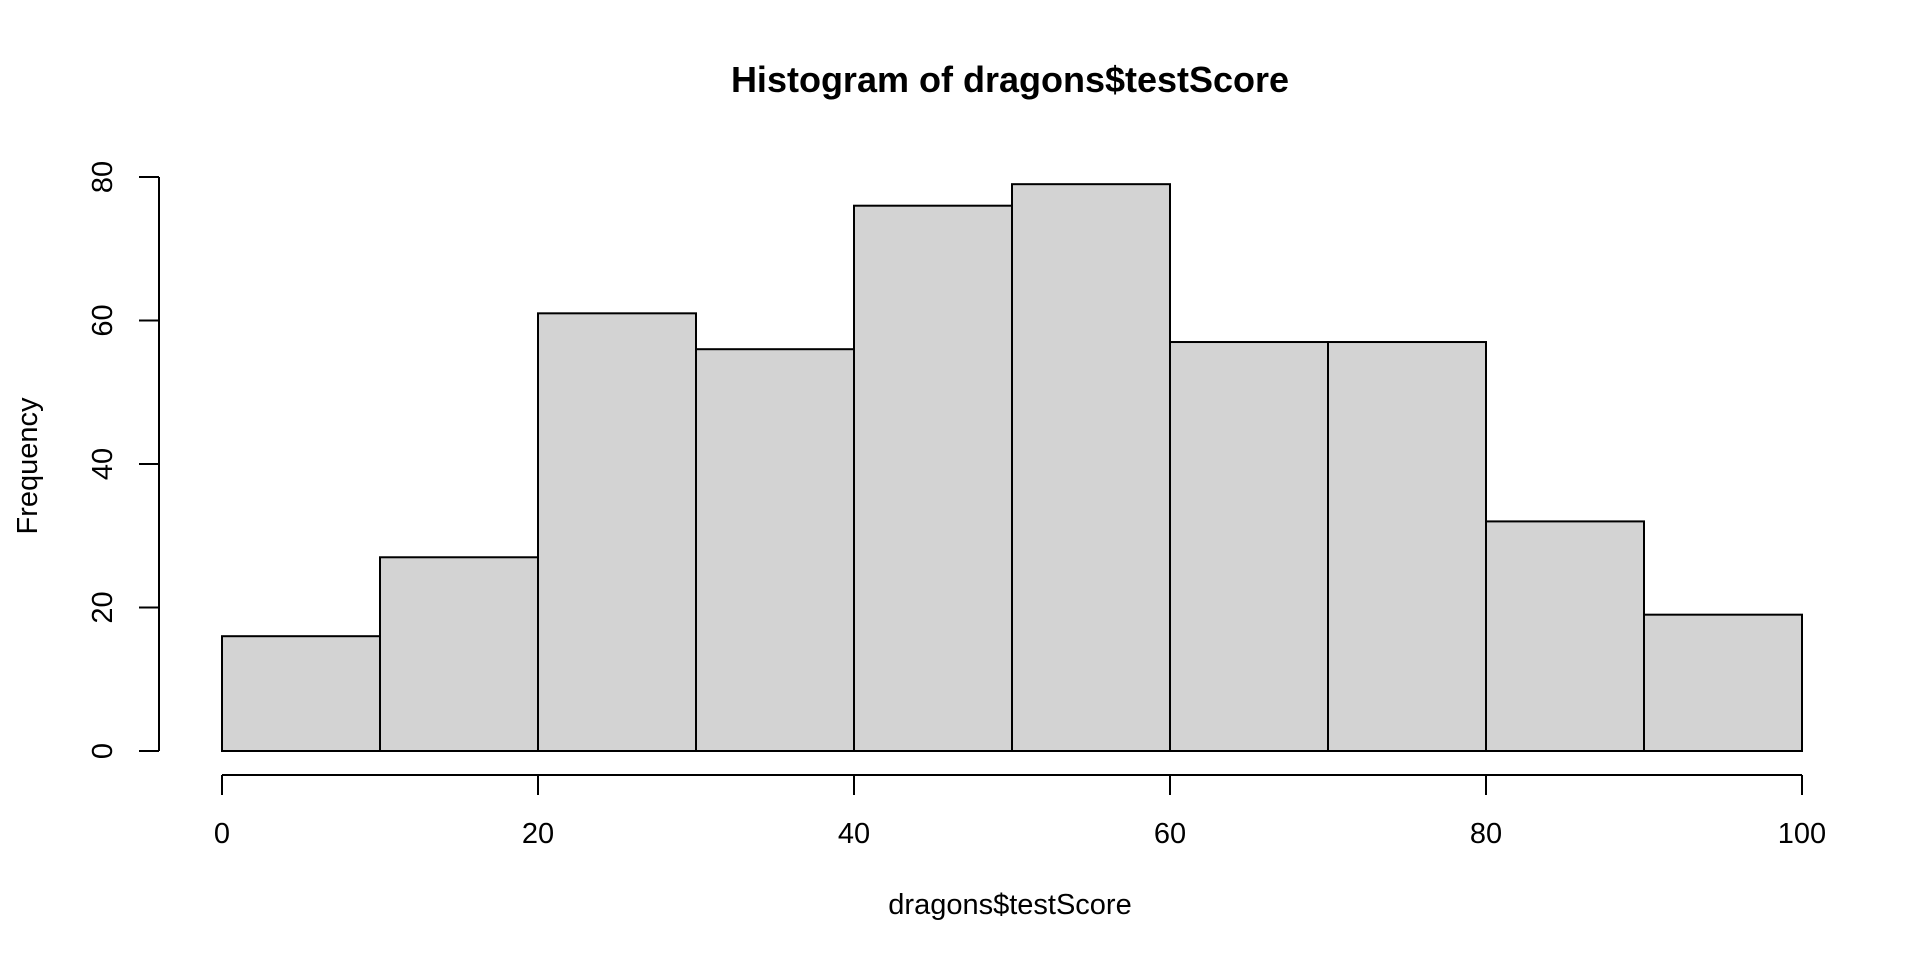  What do you see at coordinates (103, 177) in the screenshot?
I see `y-tick-label-4: 80` at bounding box center [103, 177].